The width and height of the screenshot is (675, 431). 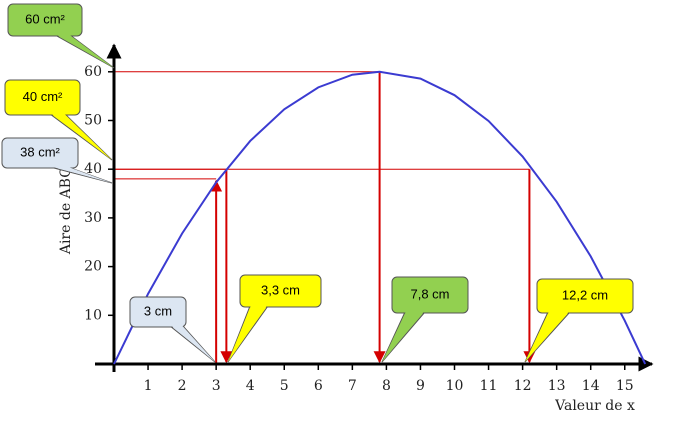 I want to click on x-tick-label: 15, so click(x=625, y=386).